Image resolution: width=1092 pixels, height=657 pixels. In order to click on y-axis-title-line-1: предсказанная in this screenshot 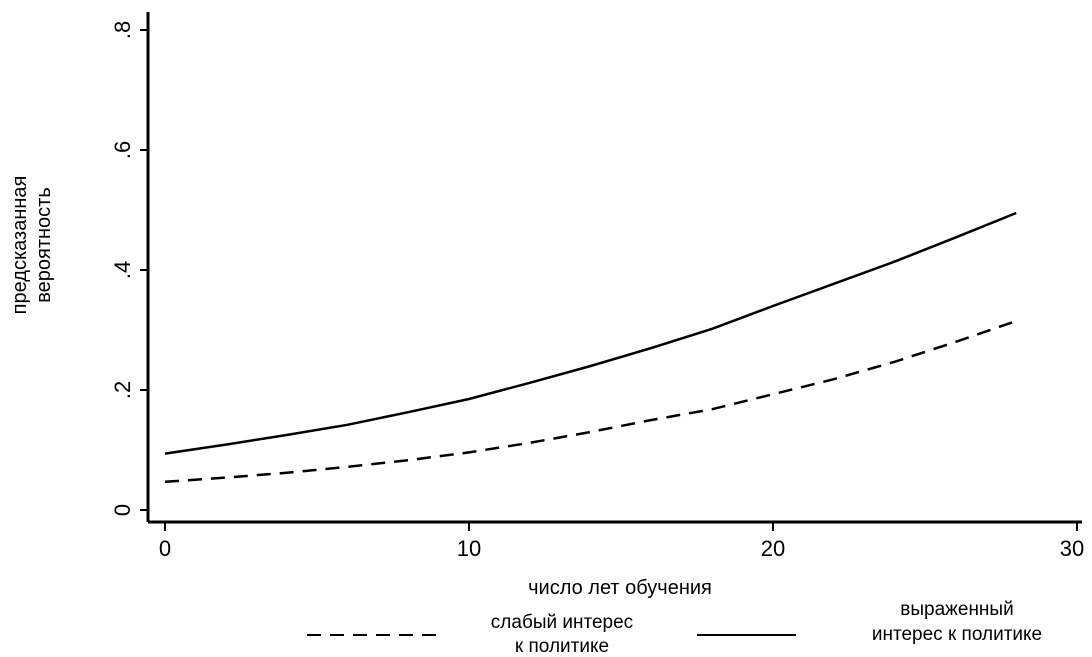, I will do `click(20, 245)`.